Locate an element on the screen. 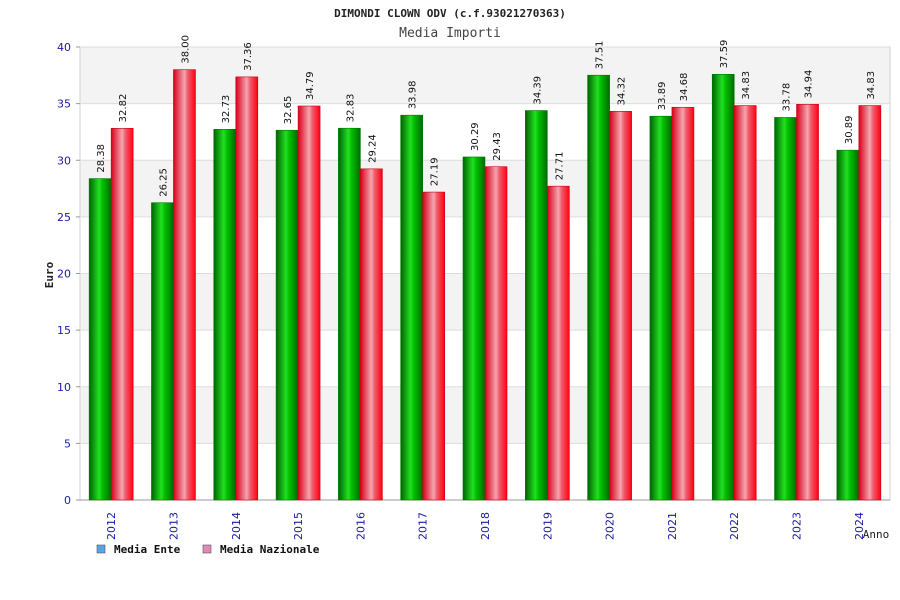  bar-media-ente-2019 is located at coordinates (536, 305).